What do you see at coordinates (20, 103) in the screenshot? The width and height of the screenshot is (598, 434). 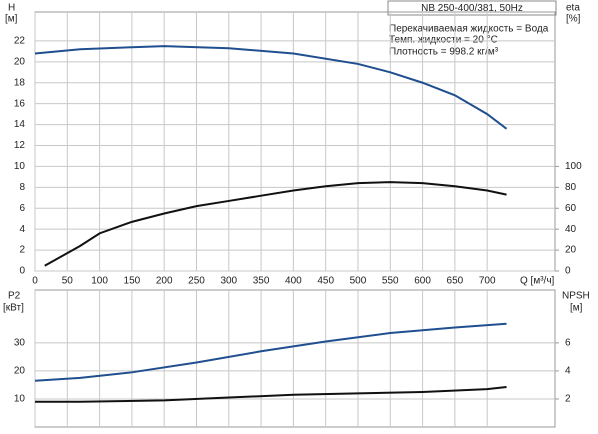 I see `y-tick-label: 16` at bounding box center [20, 103].